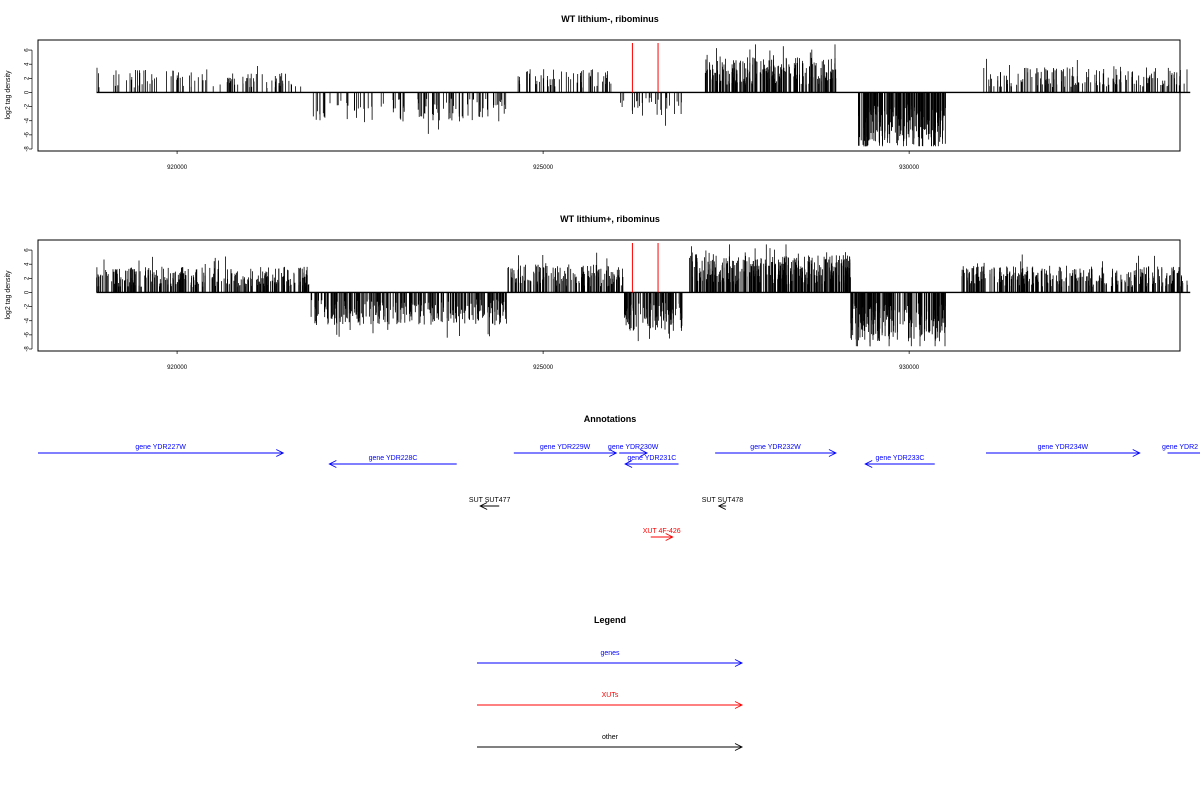 Image resolution: width=1200 pixels, height=800 pixels. I want to click on annotation-xut-4f-426: XUT 4F-426, so click(662, 534).